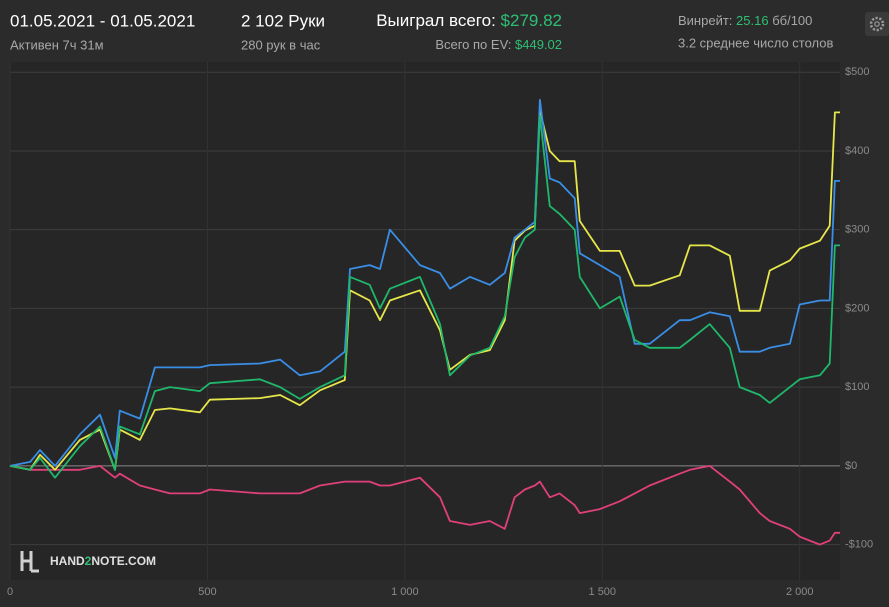  I want to click on winrate-value: 25.16, so click(752, 20).